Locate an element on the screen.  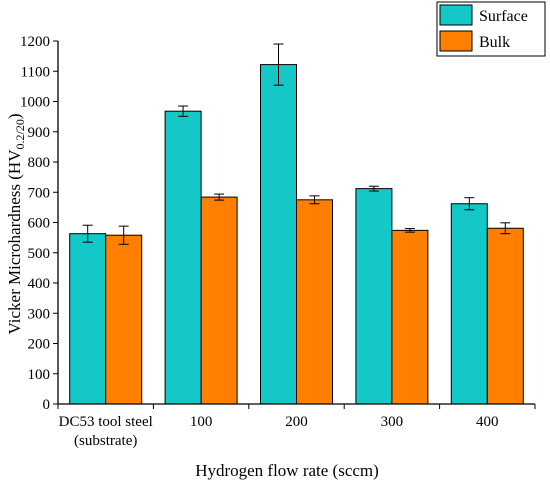
x-category-label-1: 100 is located at coordinates (201, 422).